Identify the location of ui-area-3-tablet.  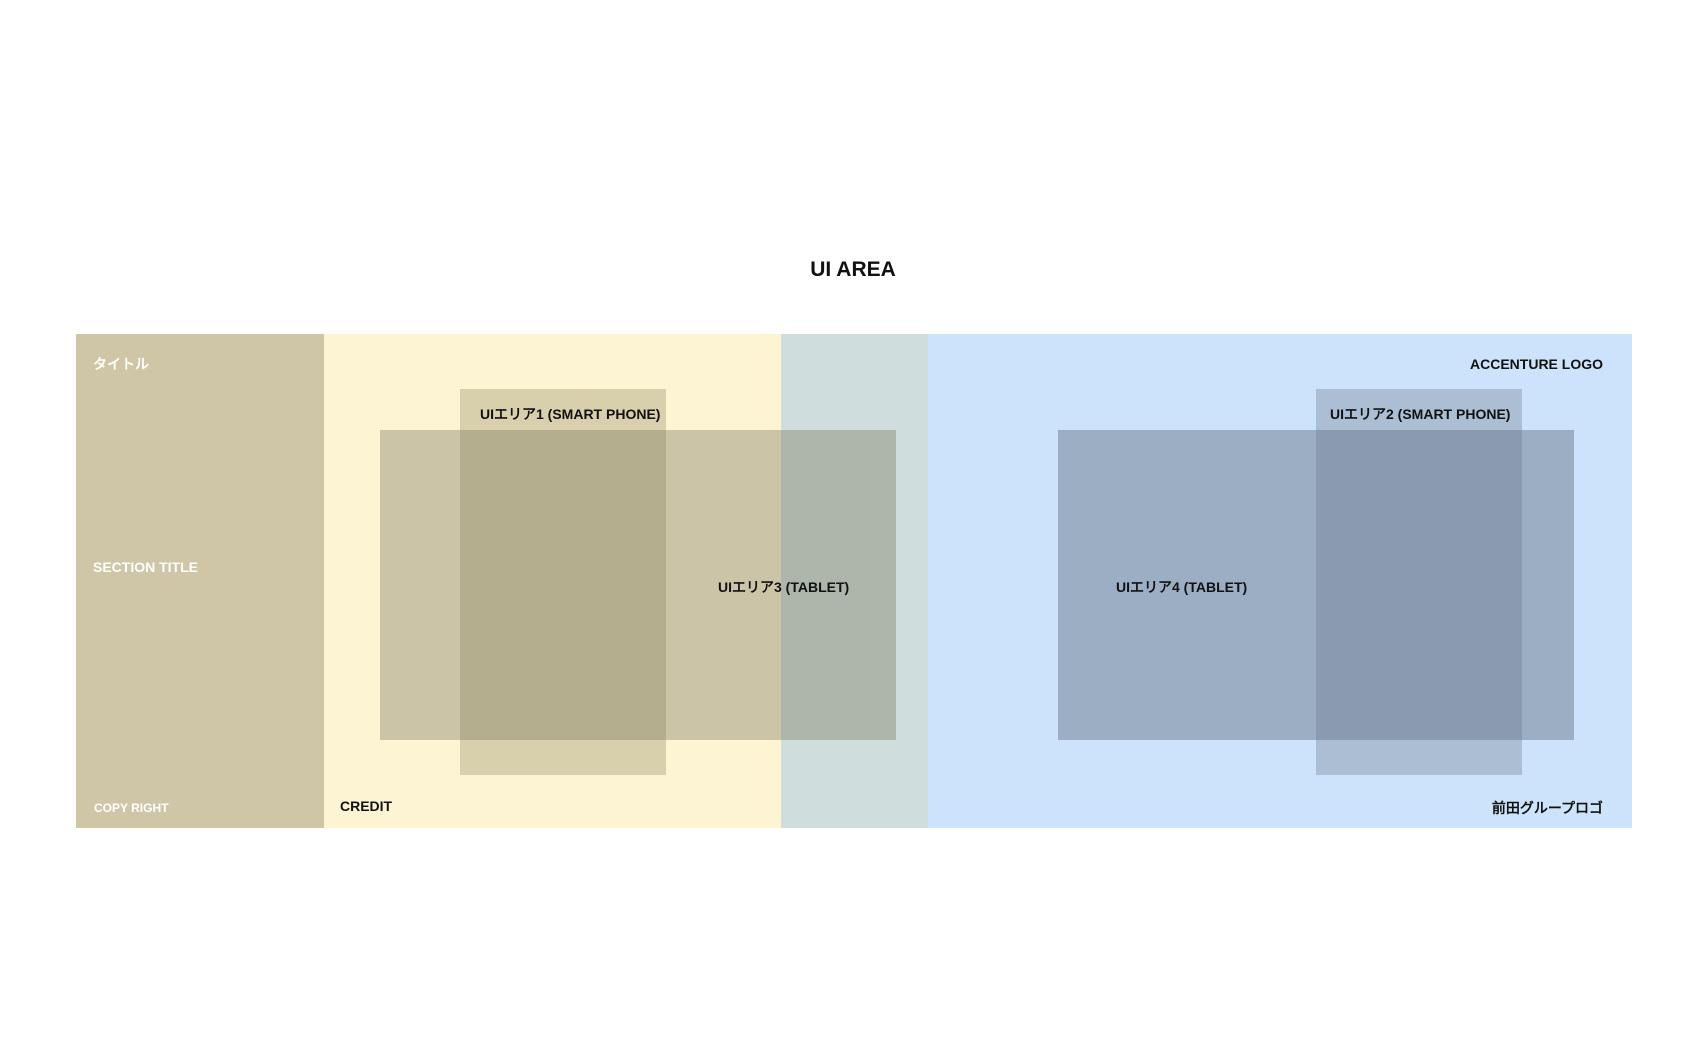
(638, 585).